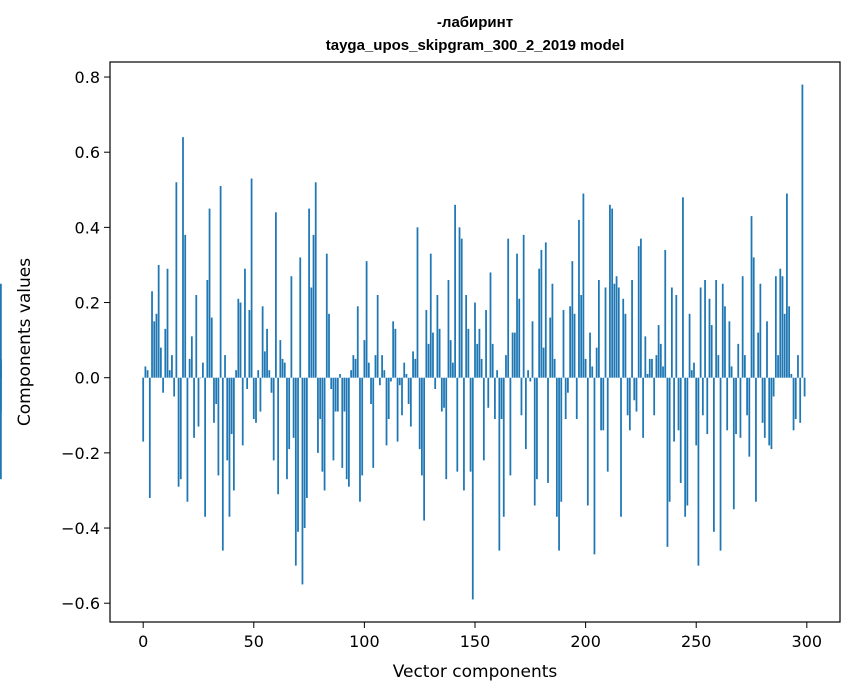 The width and height of the screenshot is (867, 696). Describe the element at coordinates (80, 453) in the screenshot. I see `y-tick-label: −0.2` at that location.